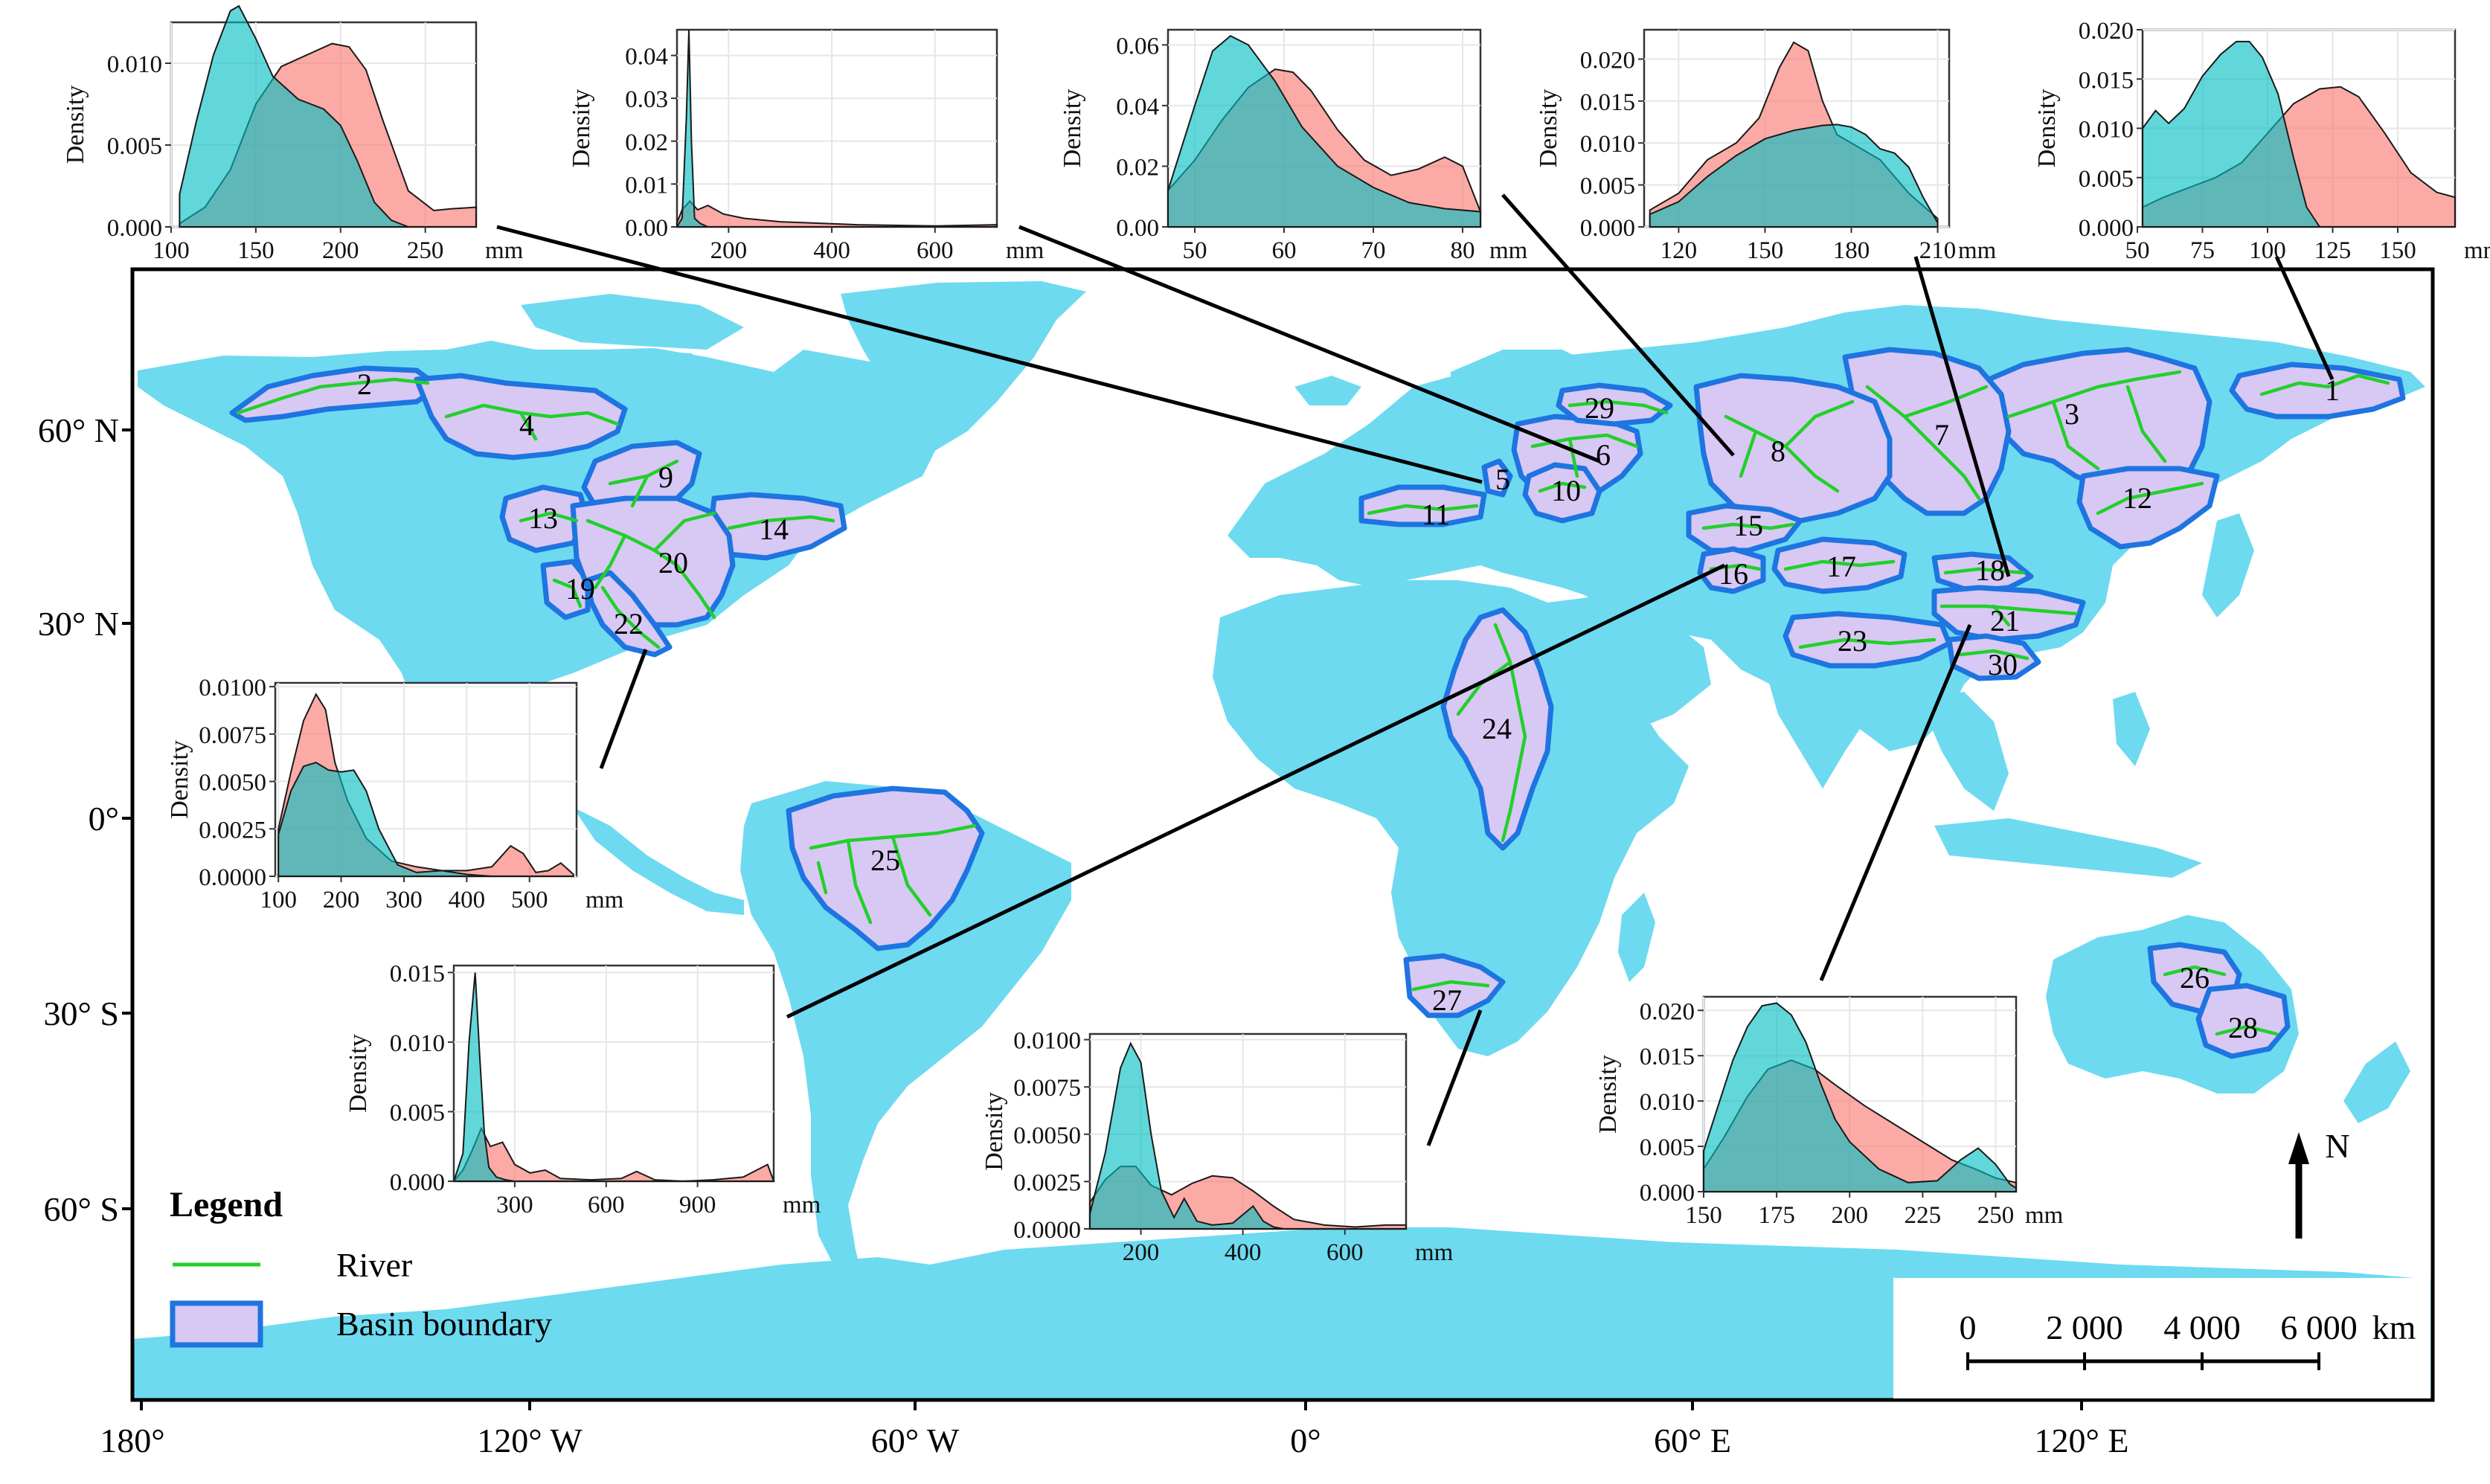  What do you see at coordinates (1293, 146) in the screenshot?
I see `density-inset-3: 0.00 0.02 0.04 0.06 50 60 70 80 mm Density` at bounding box center [1293, 146].